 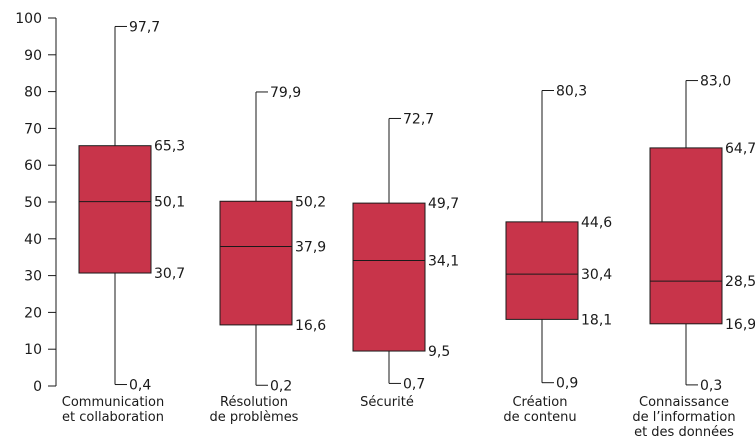 I want to click on category-label: de problèmes, so click(x=254, y=417).